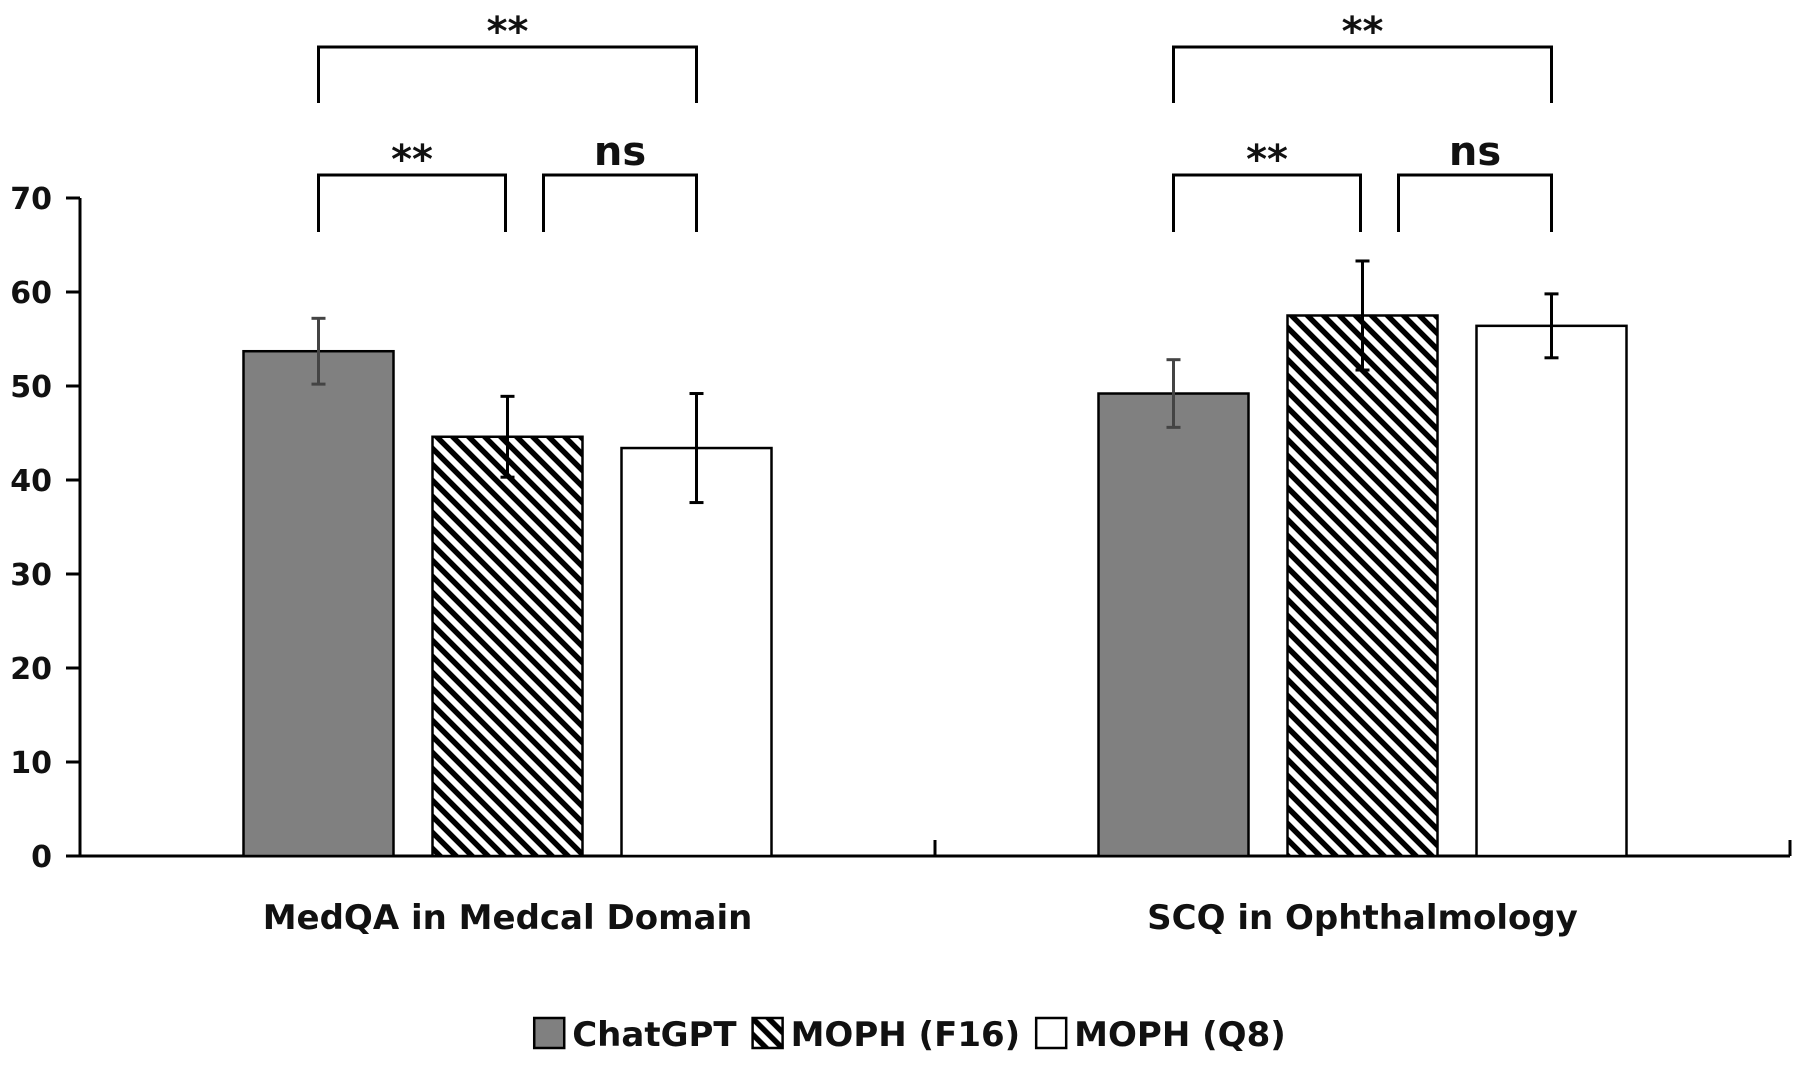  What do you see at coordinates (1362, 918) in the screenshot?
I see `x-category-label: SCQ in Ophthalmology` at bounding box center [1362, 918].